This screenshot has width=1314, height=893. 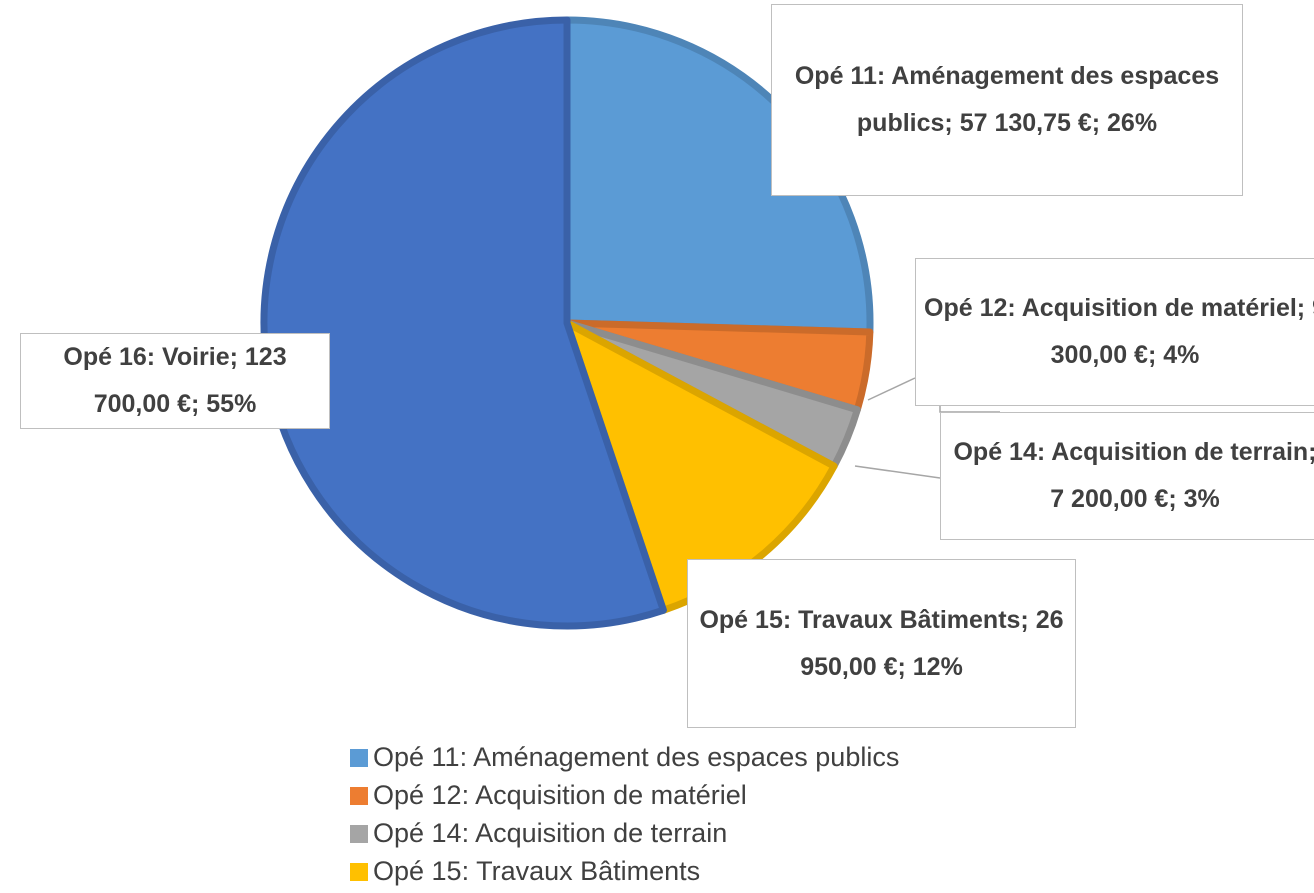 I want to click on legend-entry: Opé 15: Travaux Bâtiments, so click(x=525, y=871).